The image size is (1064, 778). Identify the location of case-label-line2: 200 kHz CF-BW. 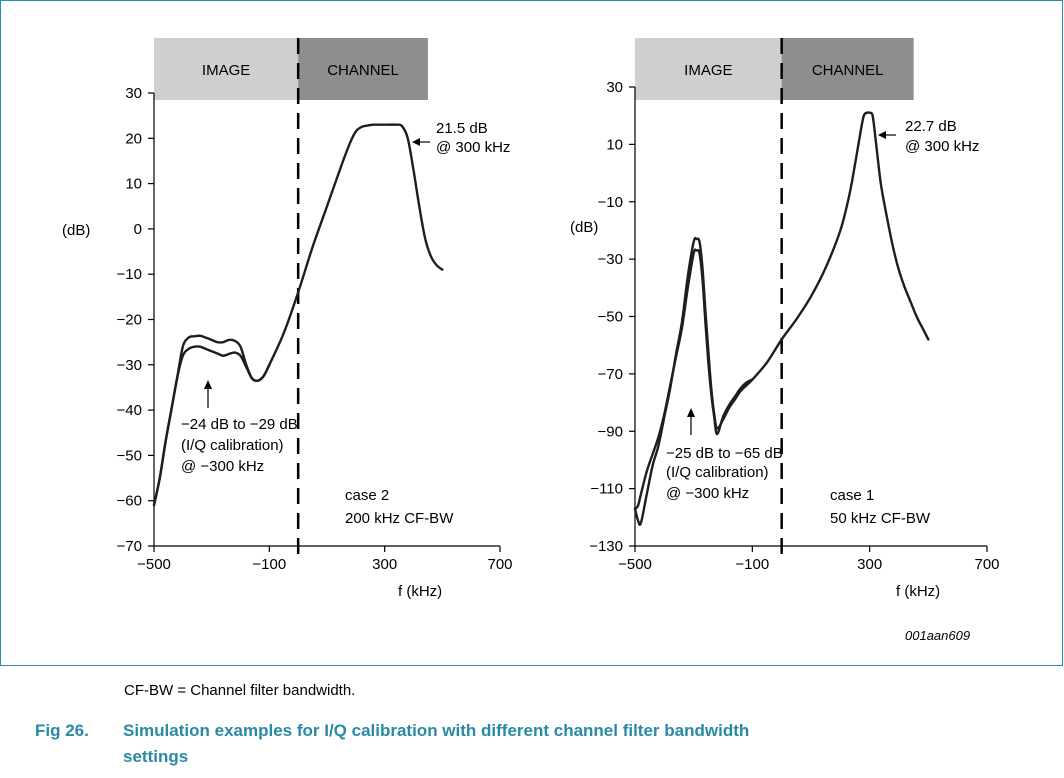
(399, 518).